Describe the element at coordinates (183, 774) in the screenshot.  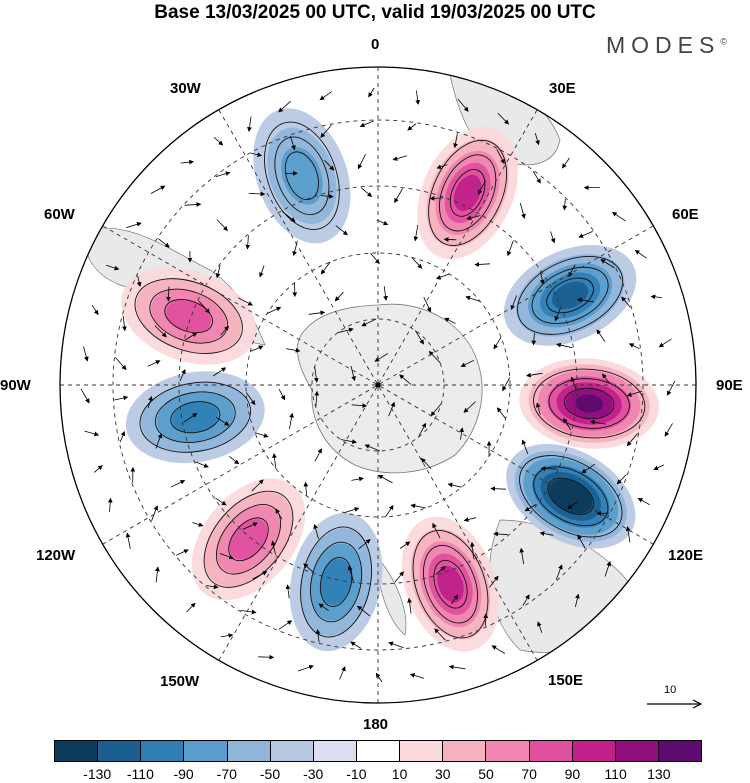
I see `colorbar-tick-label: -90` at that location.